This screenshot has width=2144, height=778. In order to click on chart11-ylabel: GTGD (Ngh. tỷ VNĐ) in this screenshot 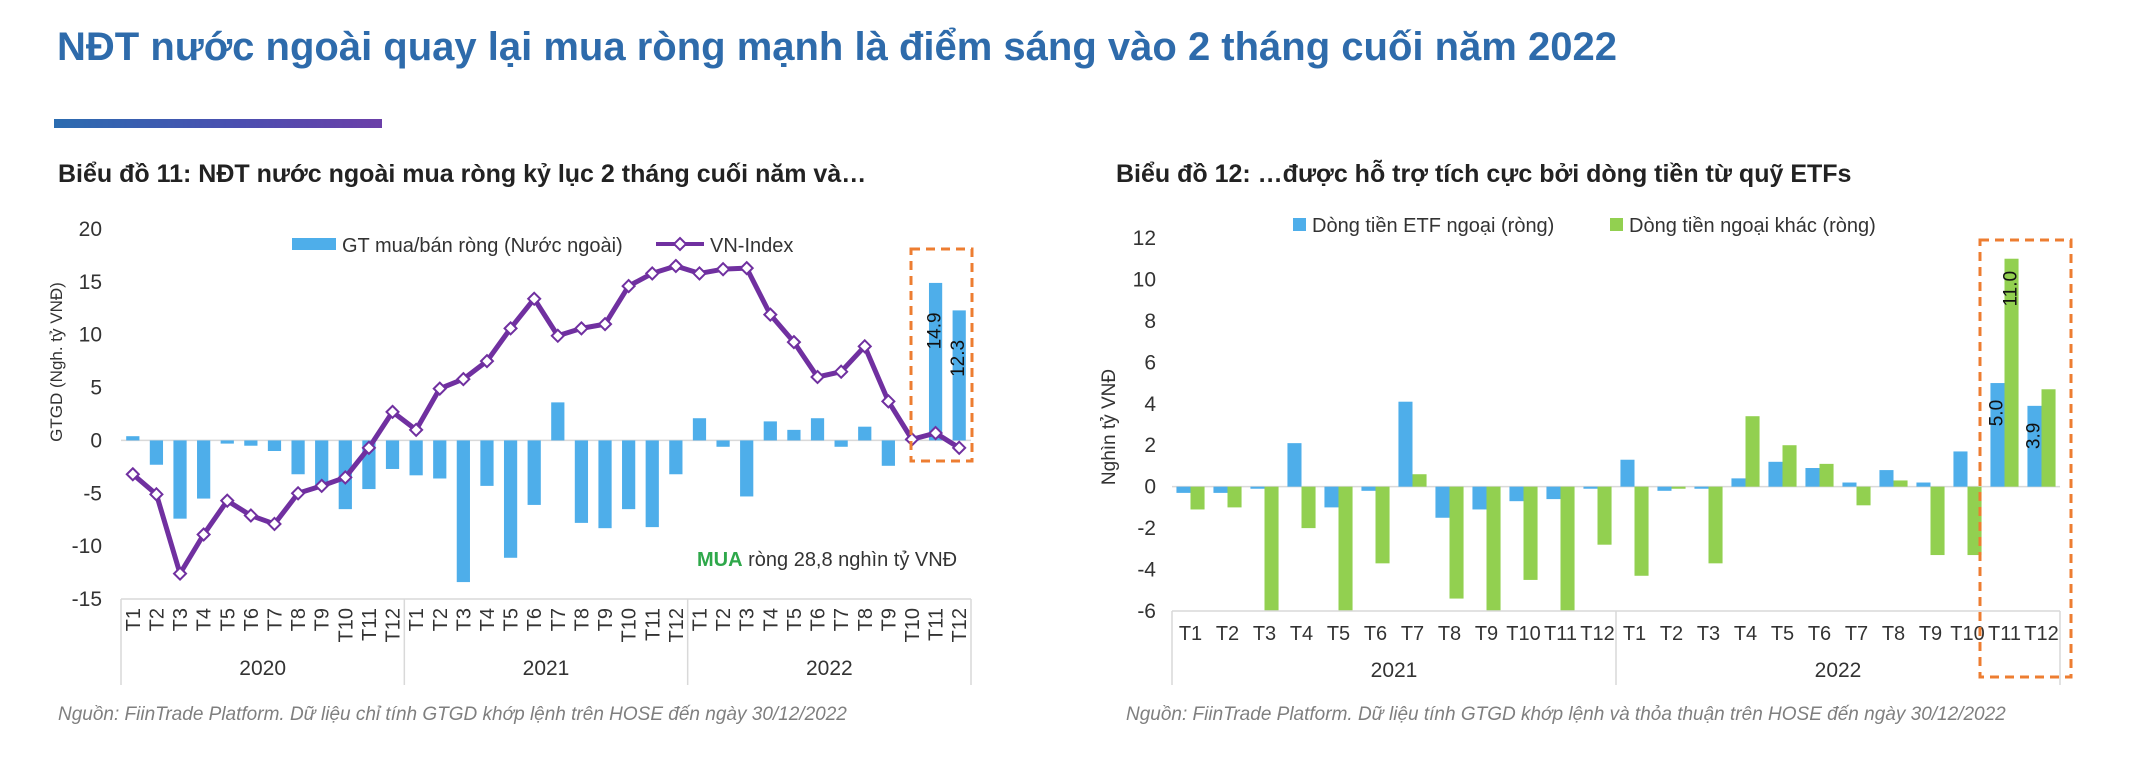, I will do `click(56, 362)`.